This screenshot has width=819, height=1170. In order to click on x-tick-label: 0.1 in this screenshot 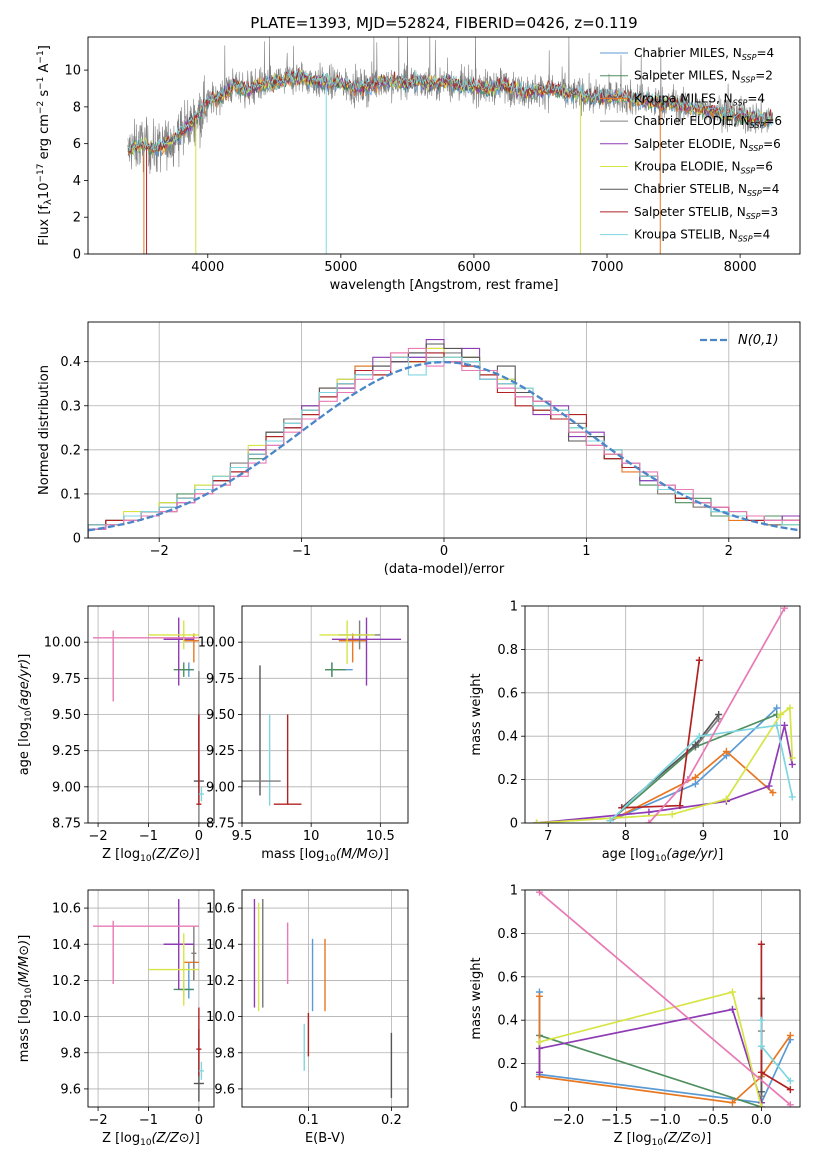, I will do `click(308, 1120)`.